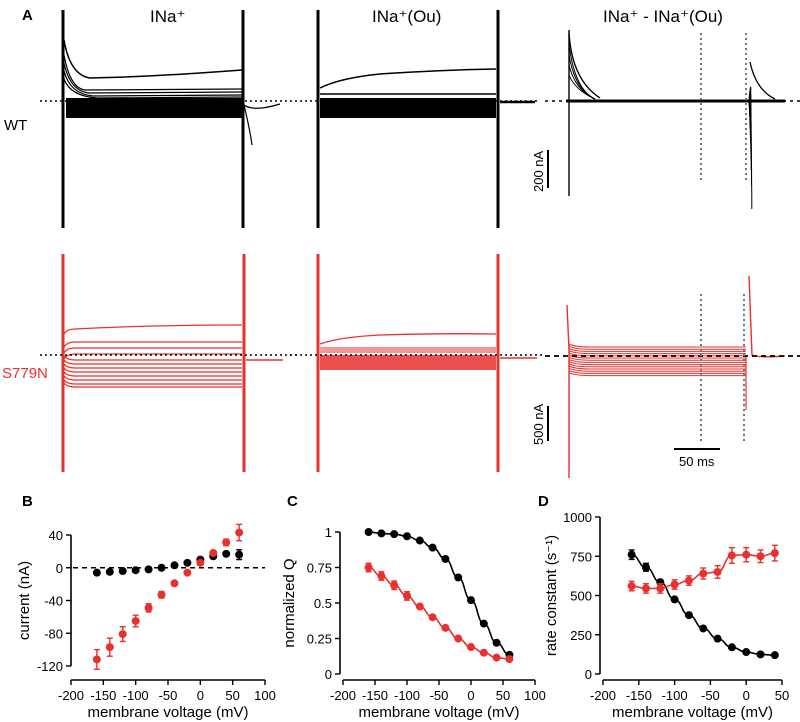  What do you see at coordinates (53, 601) in the screenshot?
I see `y-tick-label: -40` at bounding box center [53, 601].